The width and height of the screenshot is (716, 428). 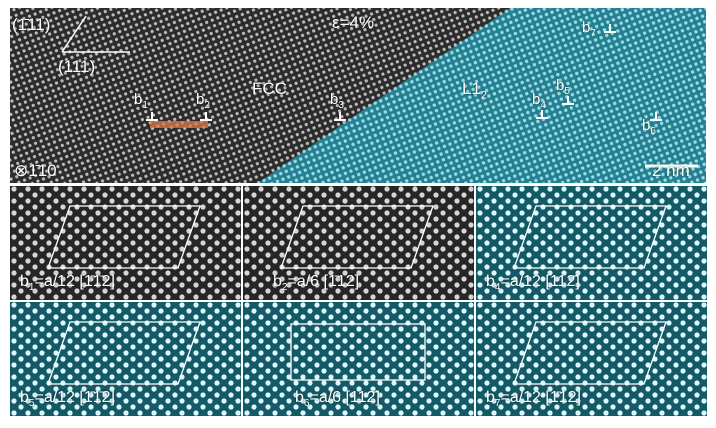 What do you see at coordinates (671, 170) in the screenshot?
I see `scale-bar-label: 2 nm` at bounding box center [671, 170].